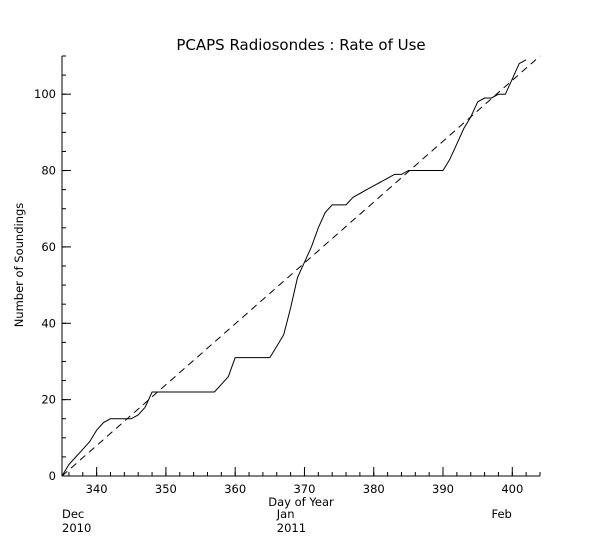  What do you see at coordinates (45, 94) in the screenshot?
I see `y-tick-label: 100` at bounding box center [45, 94].